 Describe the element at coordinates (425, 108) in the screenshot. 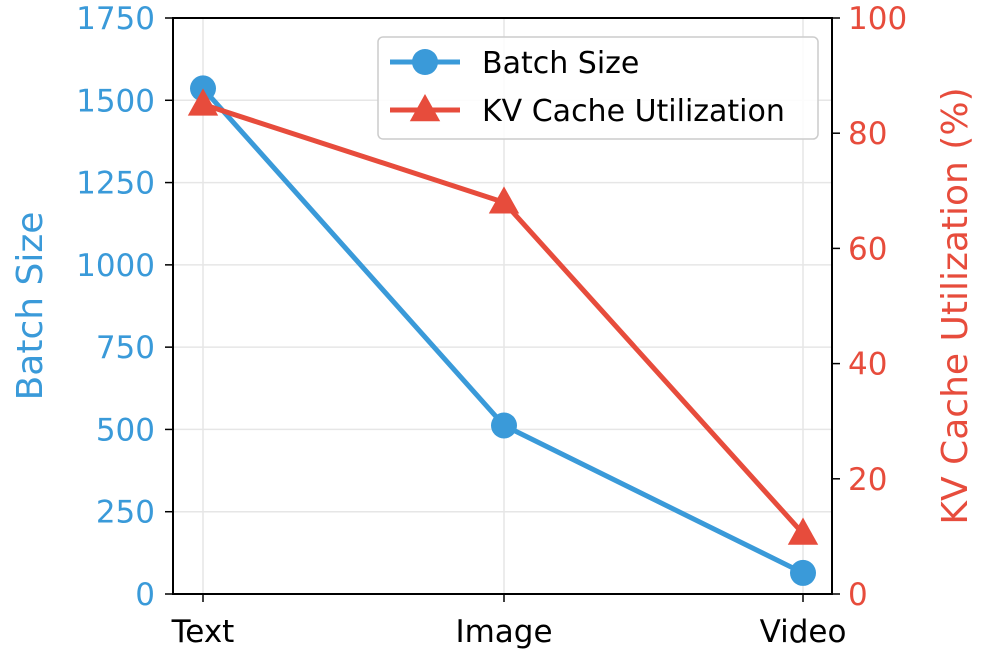

I see `legend-marker-triangle` at that location.